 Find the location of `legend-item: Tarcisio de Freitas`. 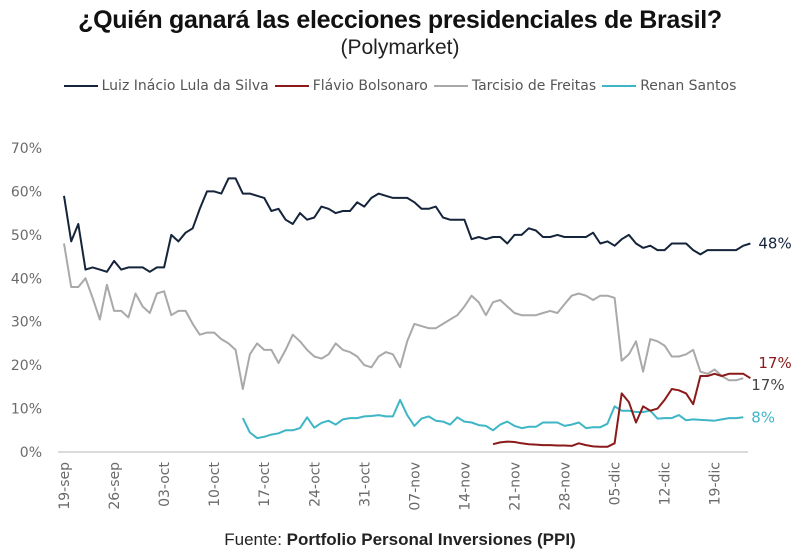

legend-item: Tarcisio de Freitas is located at coordinates (515, 86).